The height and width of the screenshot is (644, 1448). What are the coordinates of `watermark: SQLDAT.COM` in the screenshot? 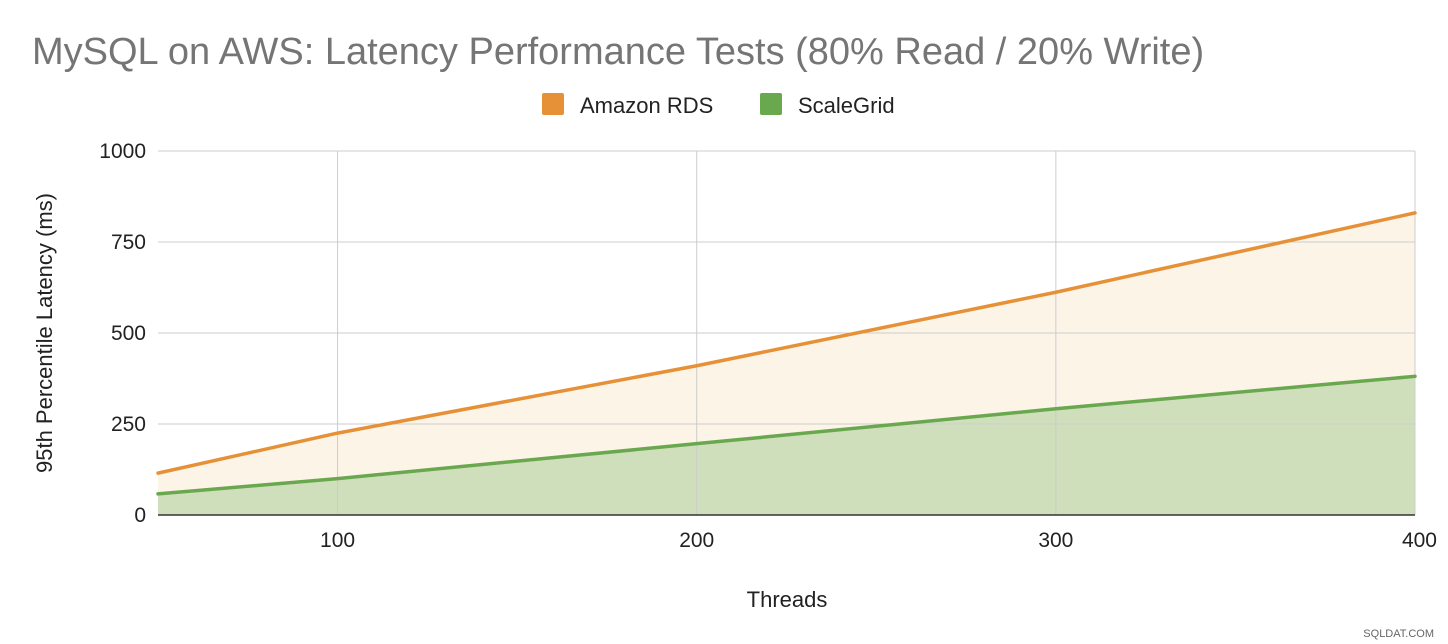 It's located at (1398, 634).